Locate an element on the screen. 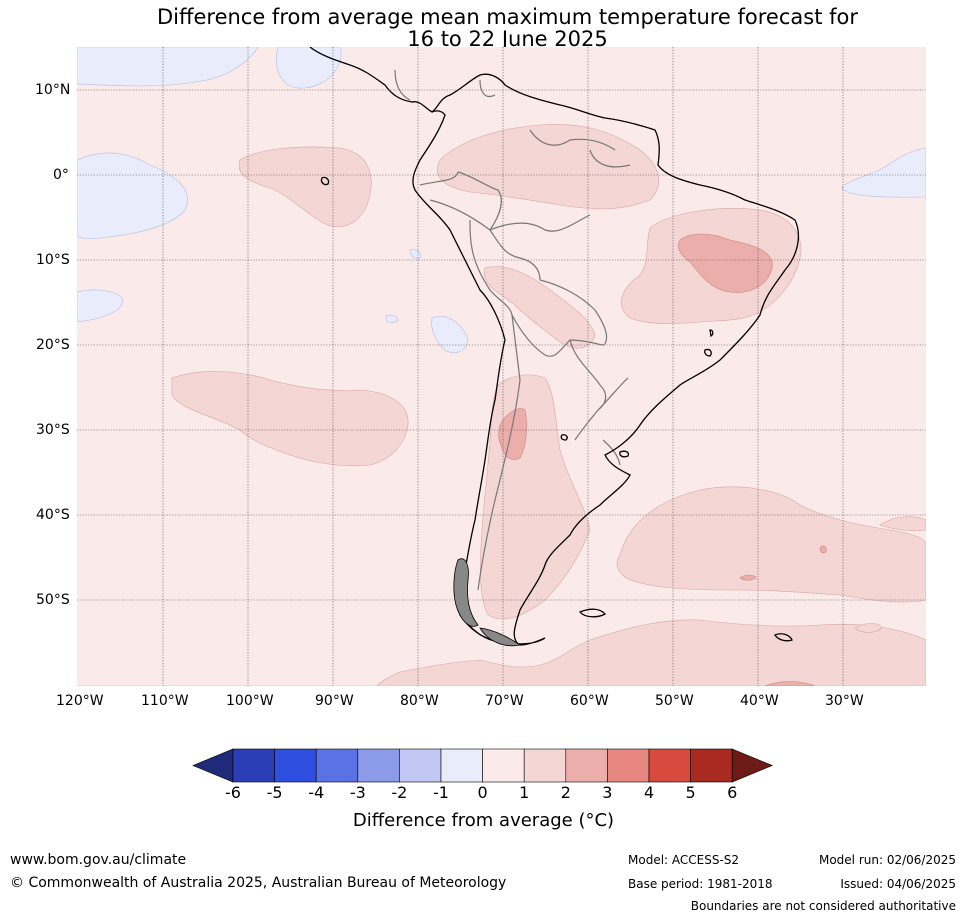  colorbar-tick-label: -4 is located at coordinates (316, 792).